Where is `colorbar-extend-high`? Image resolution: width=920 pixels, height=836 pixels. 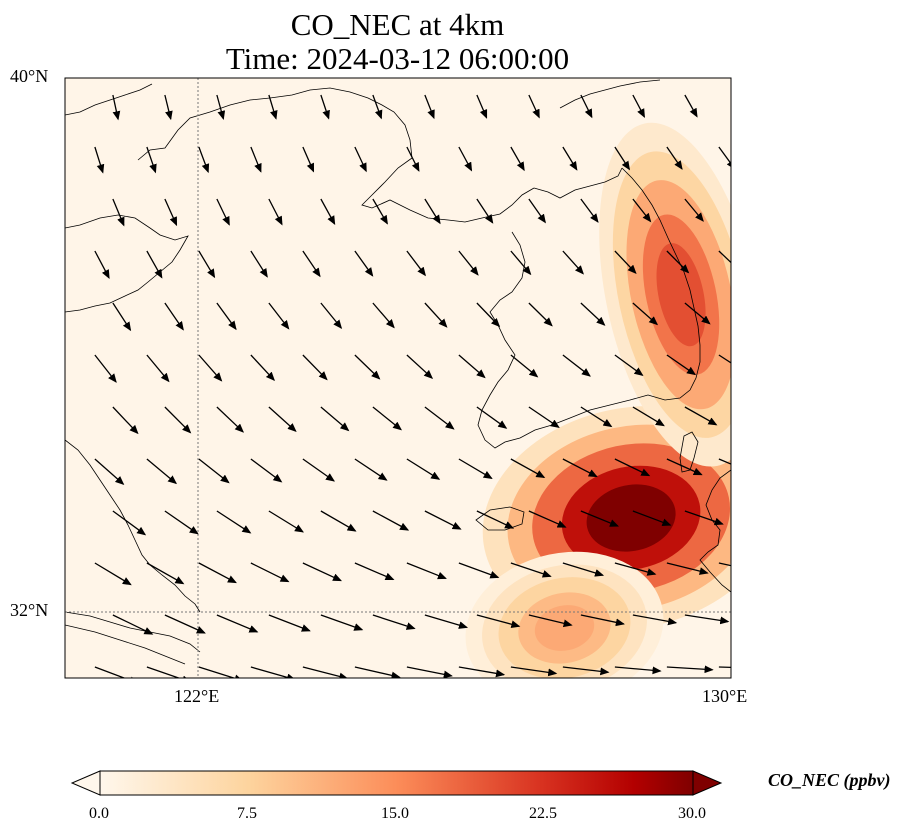 colorbar-extend-high is located at coordinates (707, 783).